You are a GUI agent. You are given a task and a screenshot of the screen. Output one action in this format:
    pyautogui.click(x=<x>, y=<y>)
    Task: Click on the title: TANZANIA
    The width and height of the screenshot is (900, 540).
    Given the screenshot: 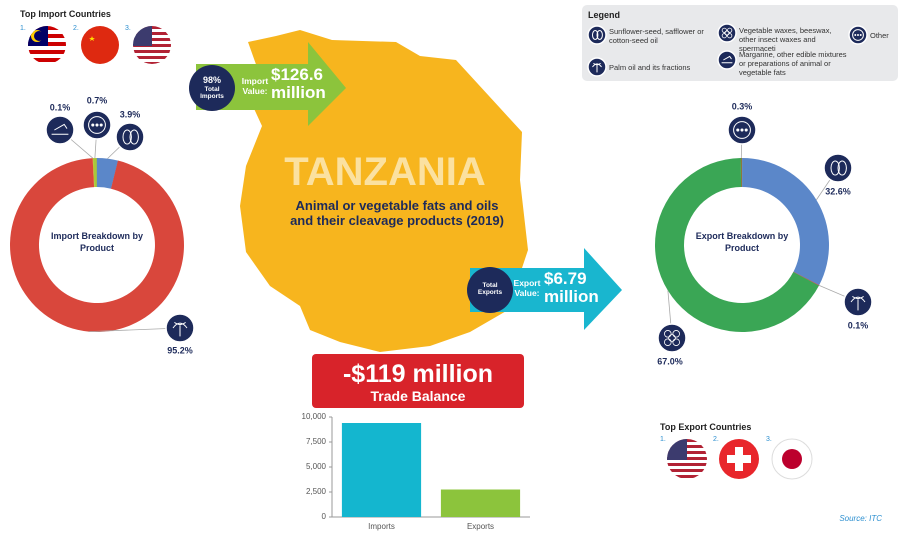 What is the action you would take?
    pyautogui.click(x=385, y=172)
    